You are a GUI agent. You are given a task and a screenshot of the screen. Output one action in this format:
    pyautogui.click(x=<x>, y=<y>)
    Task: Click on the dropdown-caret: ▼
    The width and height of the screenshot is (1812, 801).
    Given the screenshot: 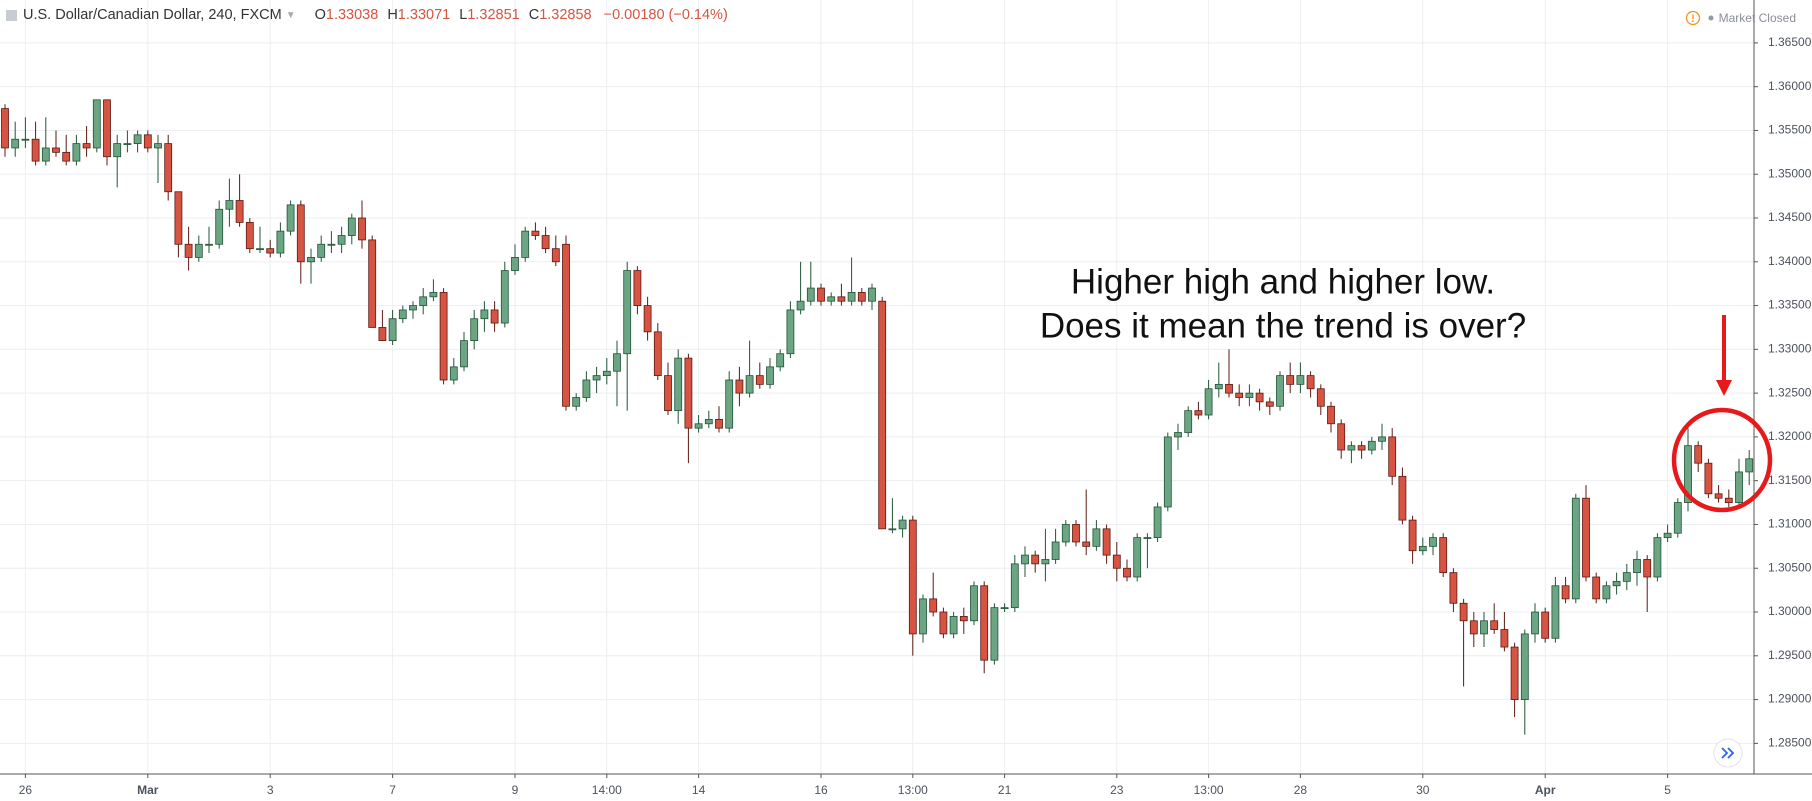 What is the action you would take?
    pyautogui.click(x=290, y=15)
    